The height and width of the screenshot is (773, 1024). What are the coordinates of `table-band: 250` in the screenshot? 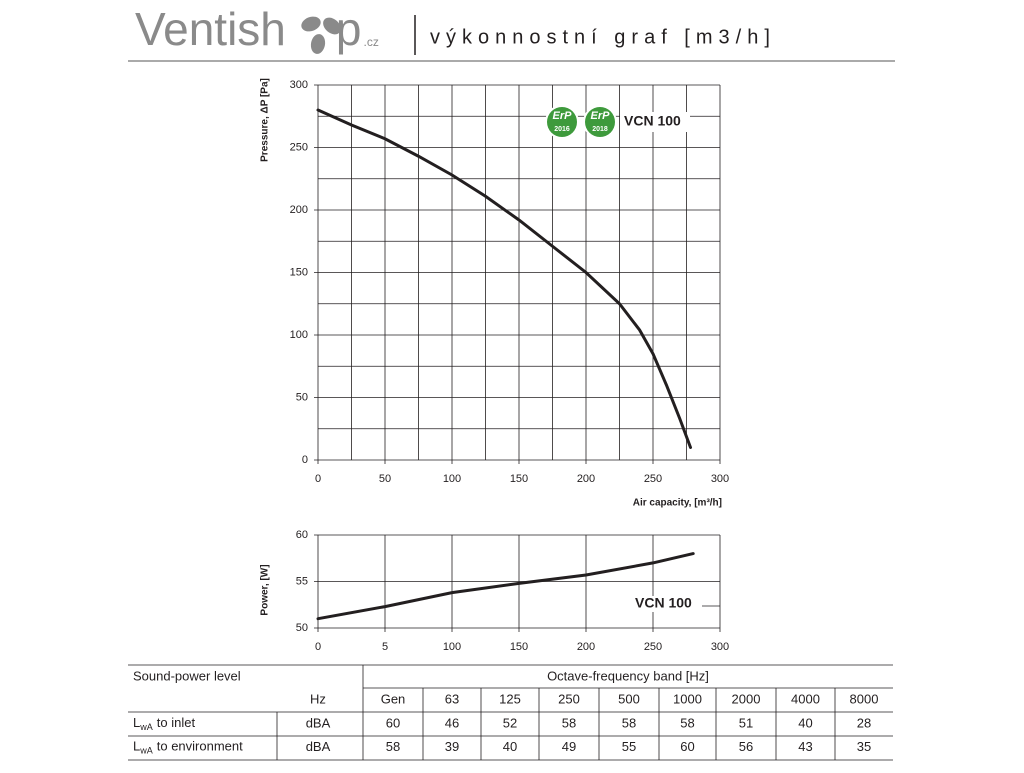 It's located at (569, 698).